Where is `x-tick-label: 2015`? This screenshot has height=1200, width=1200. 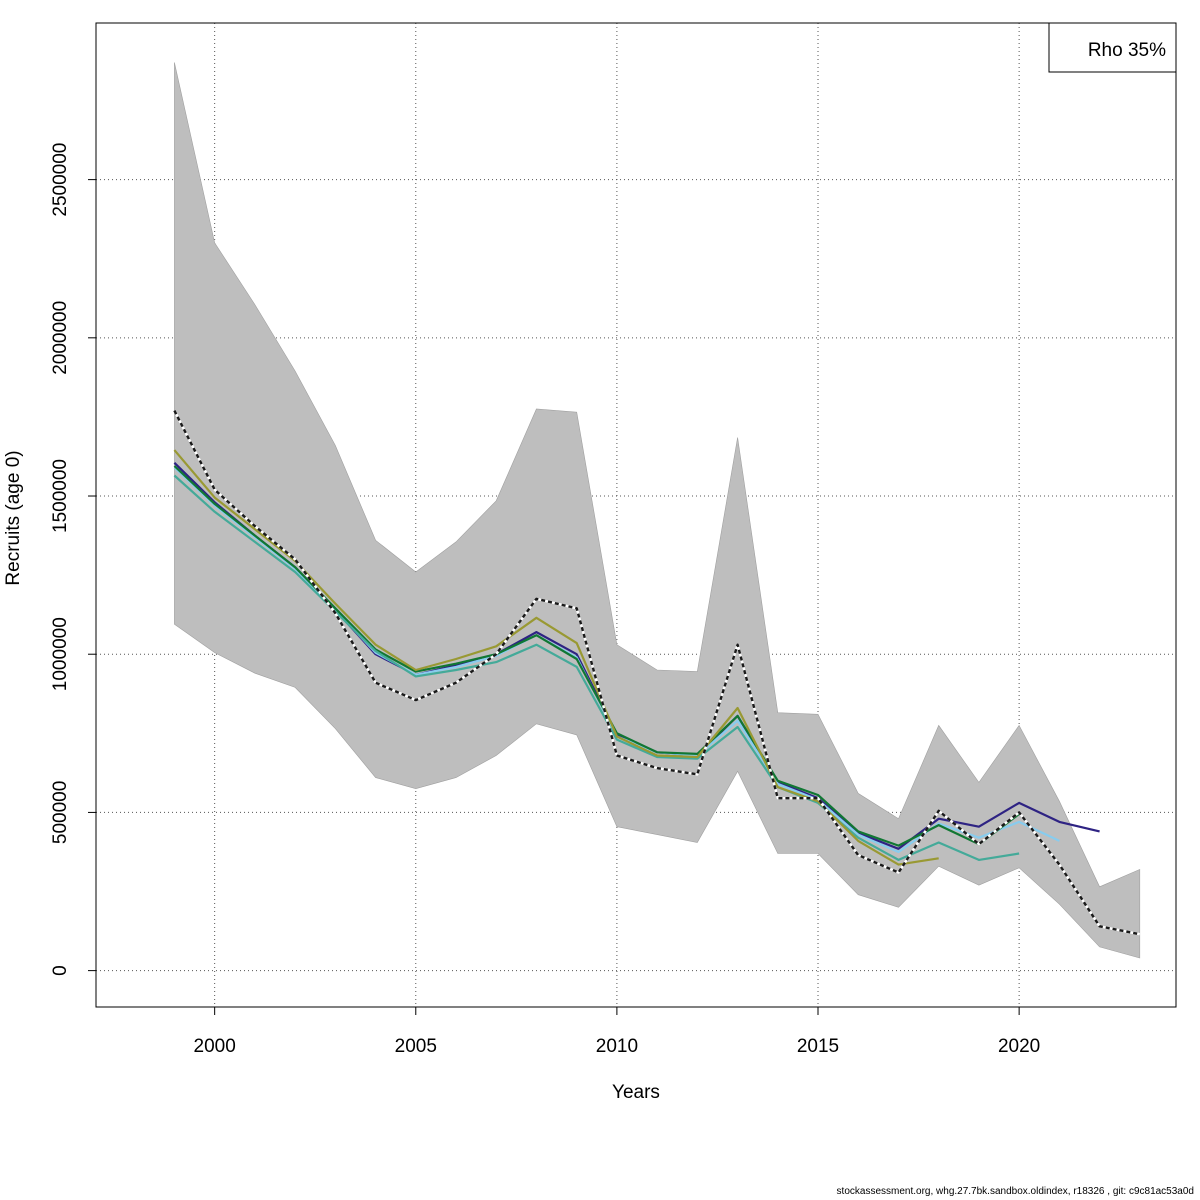
x-tick-label: 2015 is located at coordinates (818, 1046).